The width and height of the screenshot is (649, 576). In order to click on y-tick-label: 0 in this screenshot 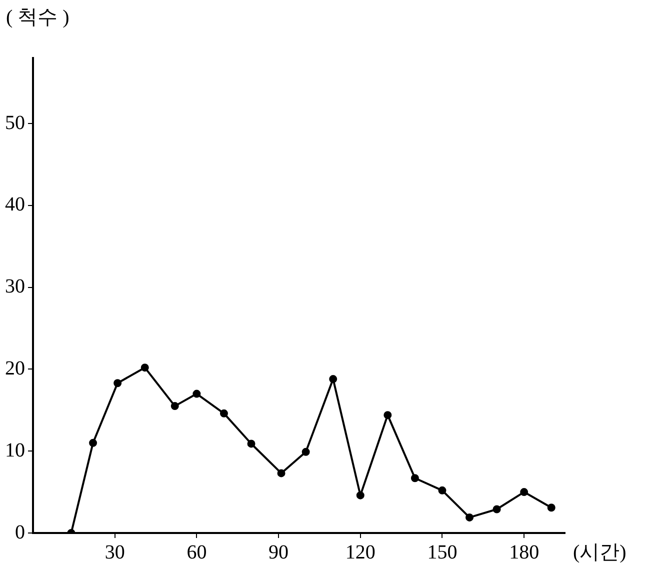, I will do `click(20, 532)`.